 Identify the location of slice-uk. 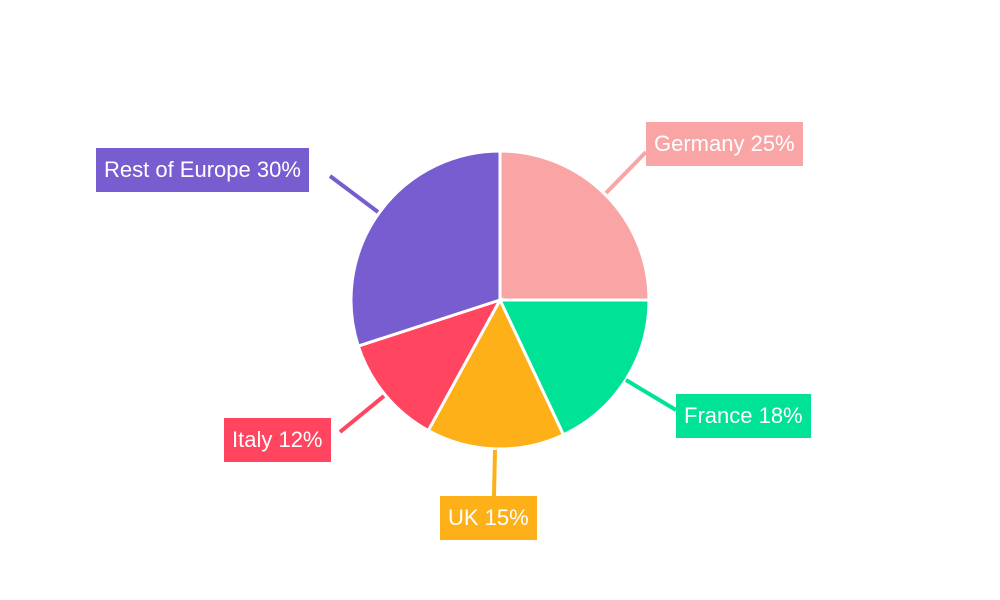
(496, 373).